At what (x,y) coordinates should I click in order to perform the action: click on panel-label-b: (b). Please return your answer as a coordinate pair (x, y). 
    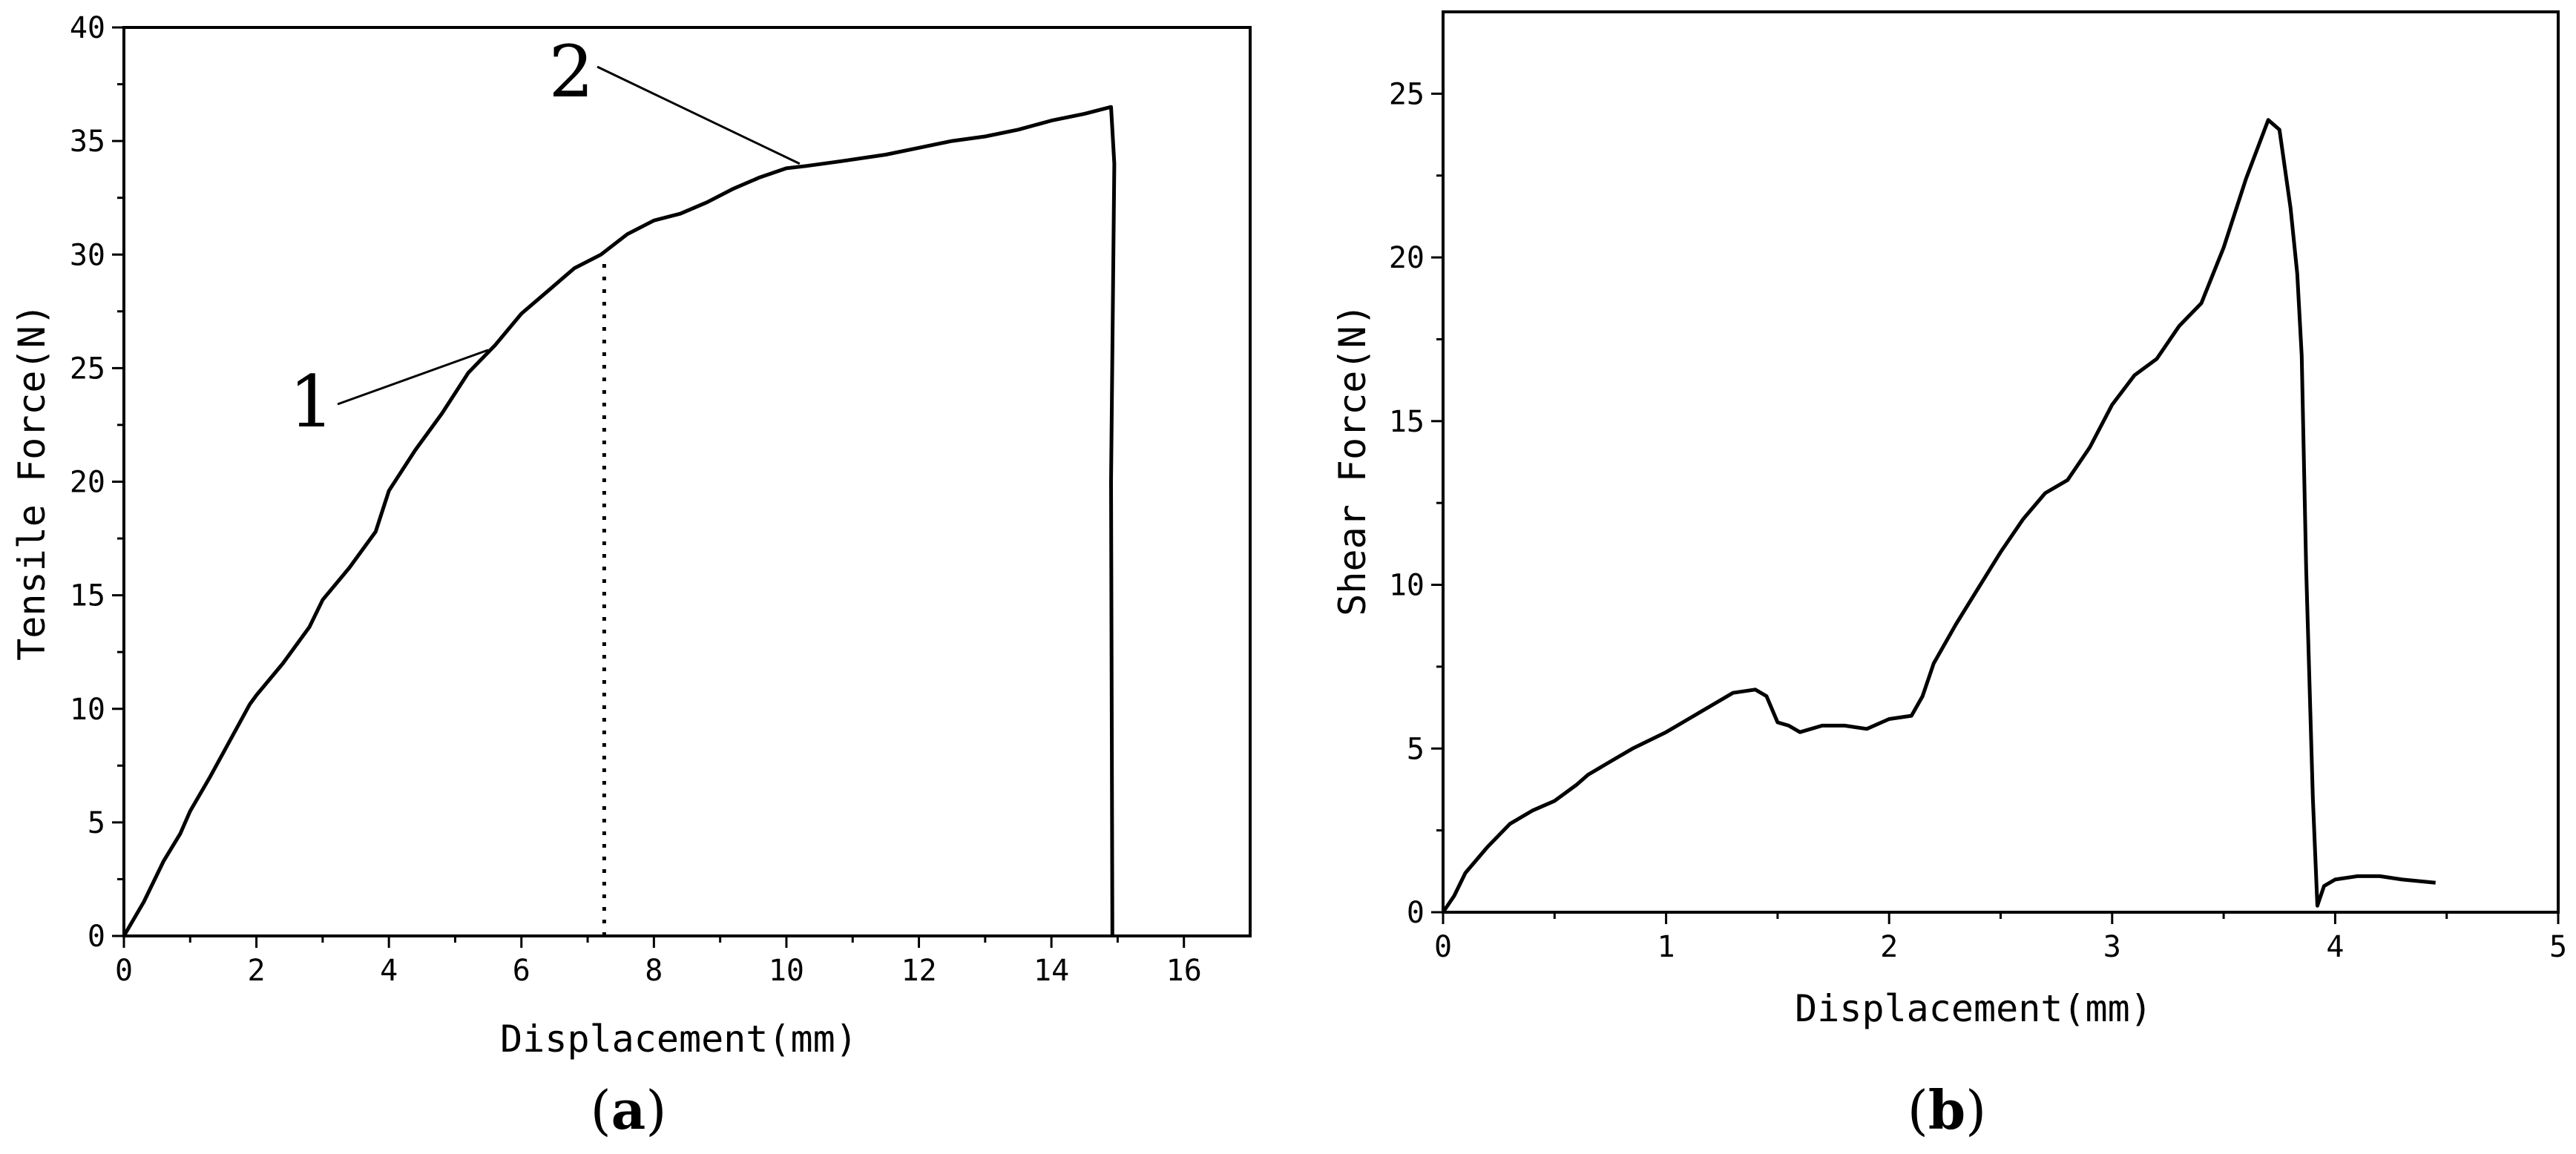
    Looking at the image, I should click on (1947, 1109).